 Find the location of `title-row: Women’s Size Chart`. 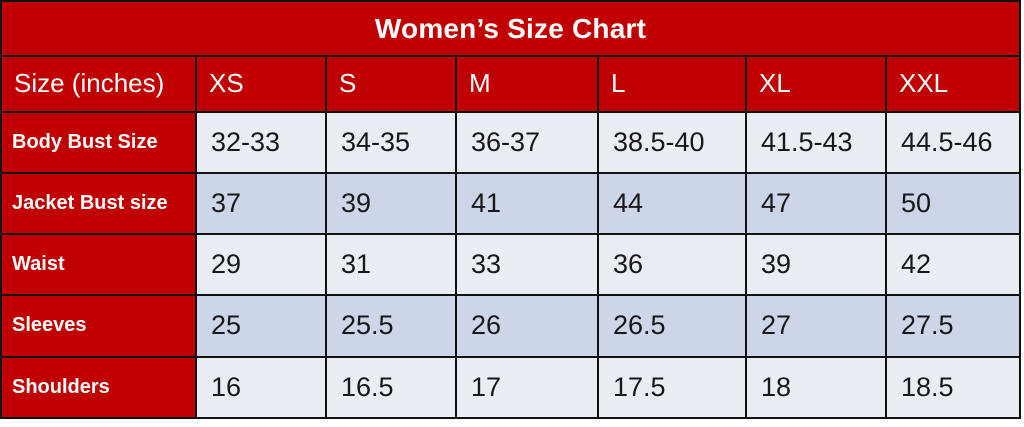

title-row: Women’s Size Chart is located at coordinates (510, 29).